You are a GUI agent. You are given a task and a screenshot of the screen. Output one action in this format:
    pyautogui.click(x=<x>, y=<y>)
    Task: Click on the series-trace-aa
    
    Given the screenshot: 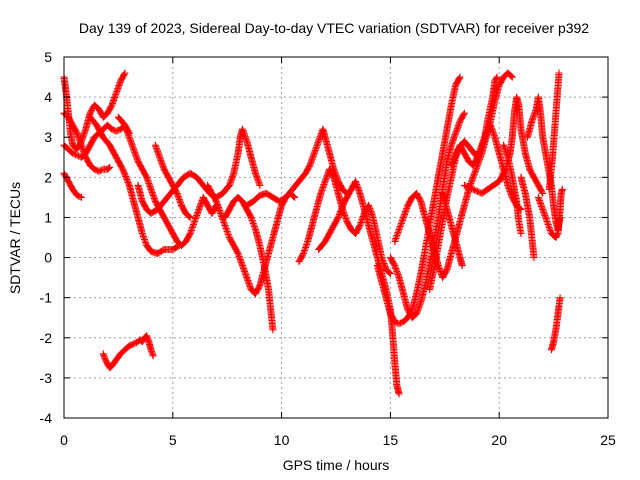 What is the action you would take?
    pyautogui.click(x=555, y=324)
    